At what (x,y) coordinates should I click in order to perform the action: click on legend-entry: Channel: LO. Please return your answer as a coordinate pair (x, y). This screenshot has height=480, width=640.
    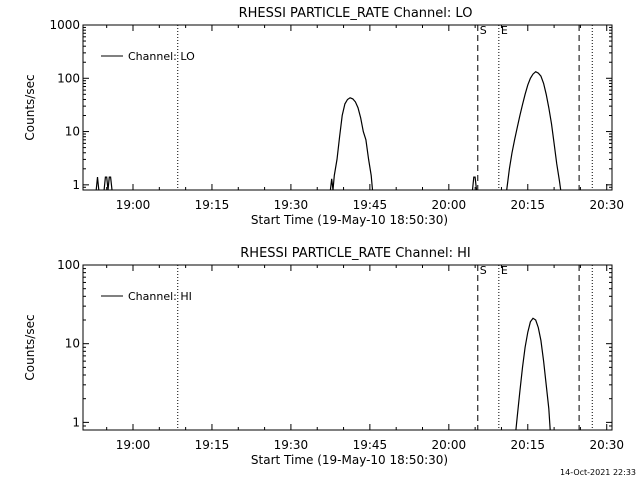
    Looking at the image, I should click on (161, 56).